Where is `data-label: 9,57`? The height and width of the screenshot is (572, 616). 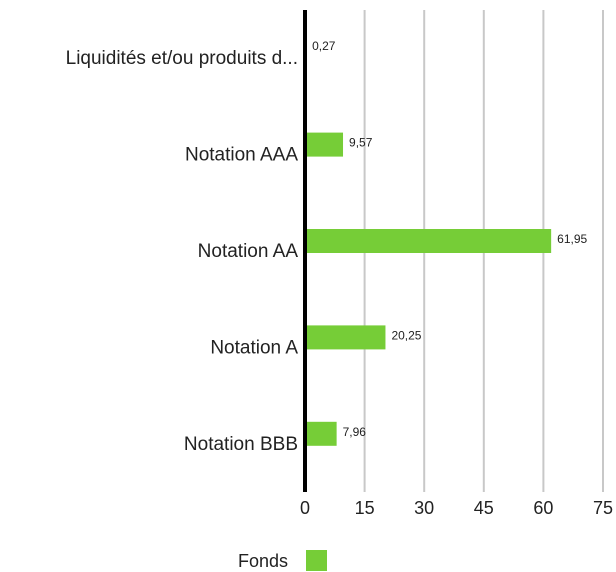
data-label: 9,57 is located at coordinates (361, 143).